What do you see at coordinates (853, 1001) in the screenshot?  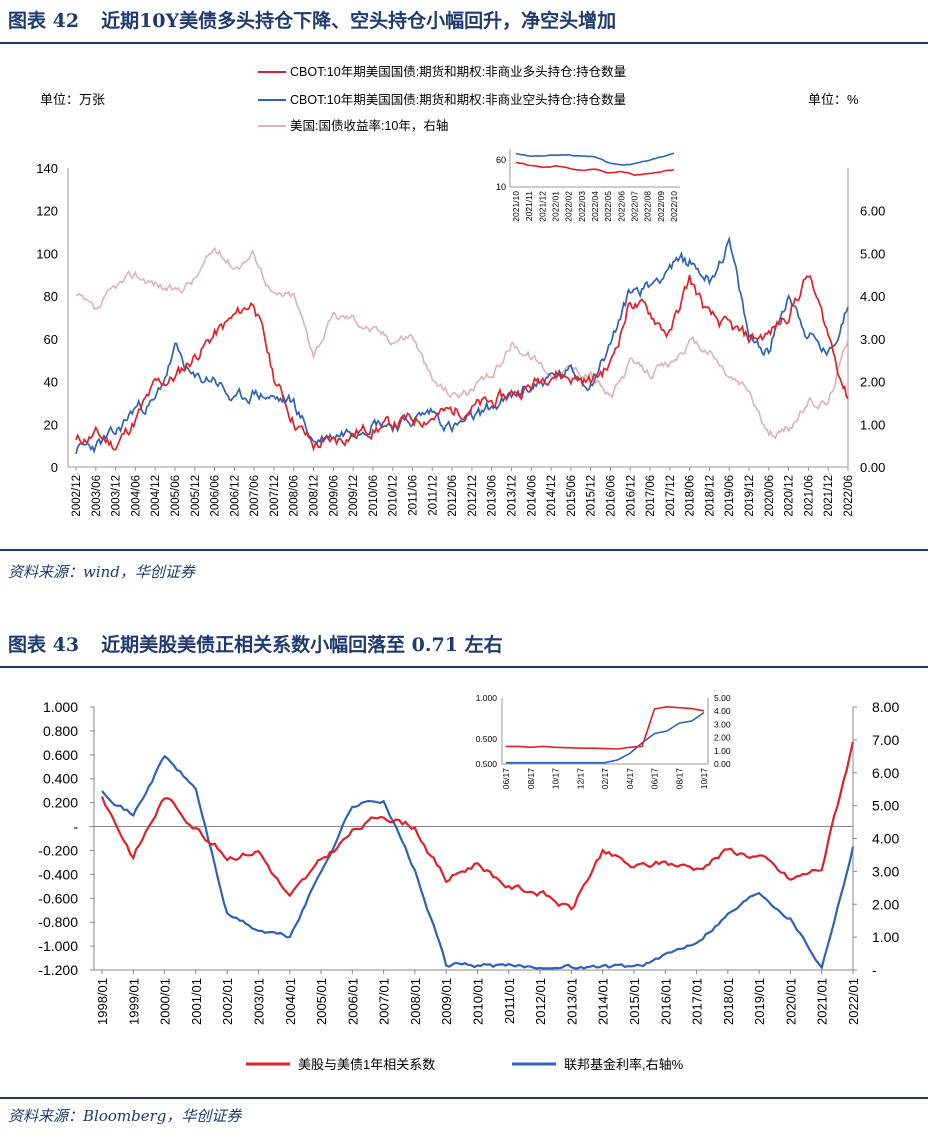 I see `x-tick-label: 2022/01` at bounding box center [853, 1001].